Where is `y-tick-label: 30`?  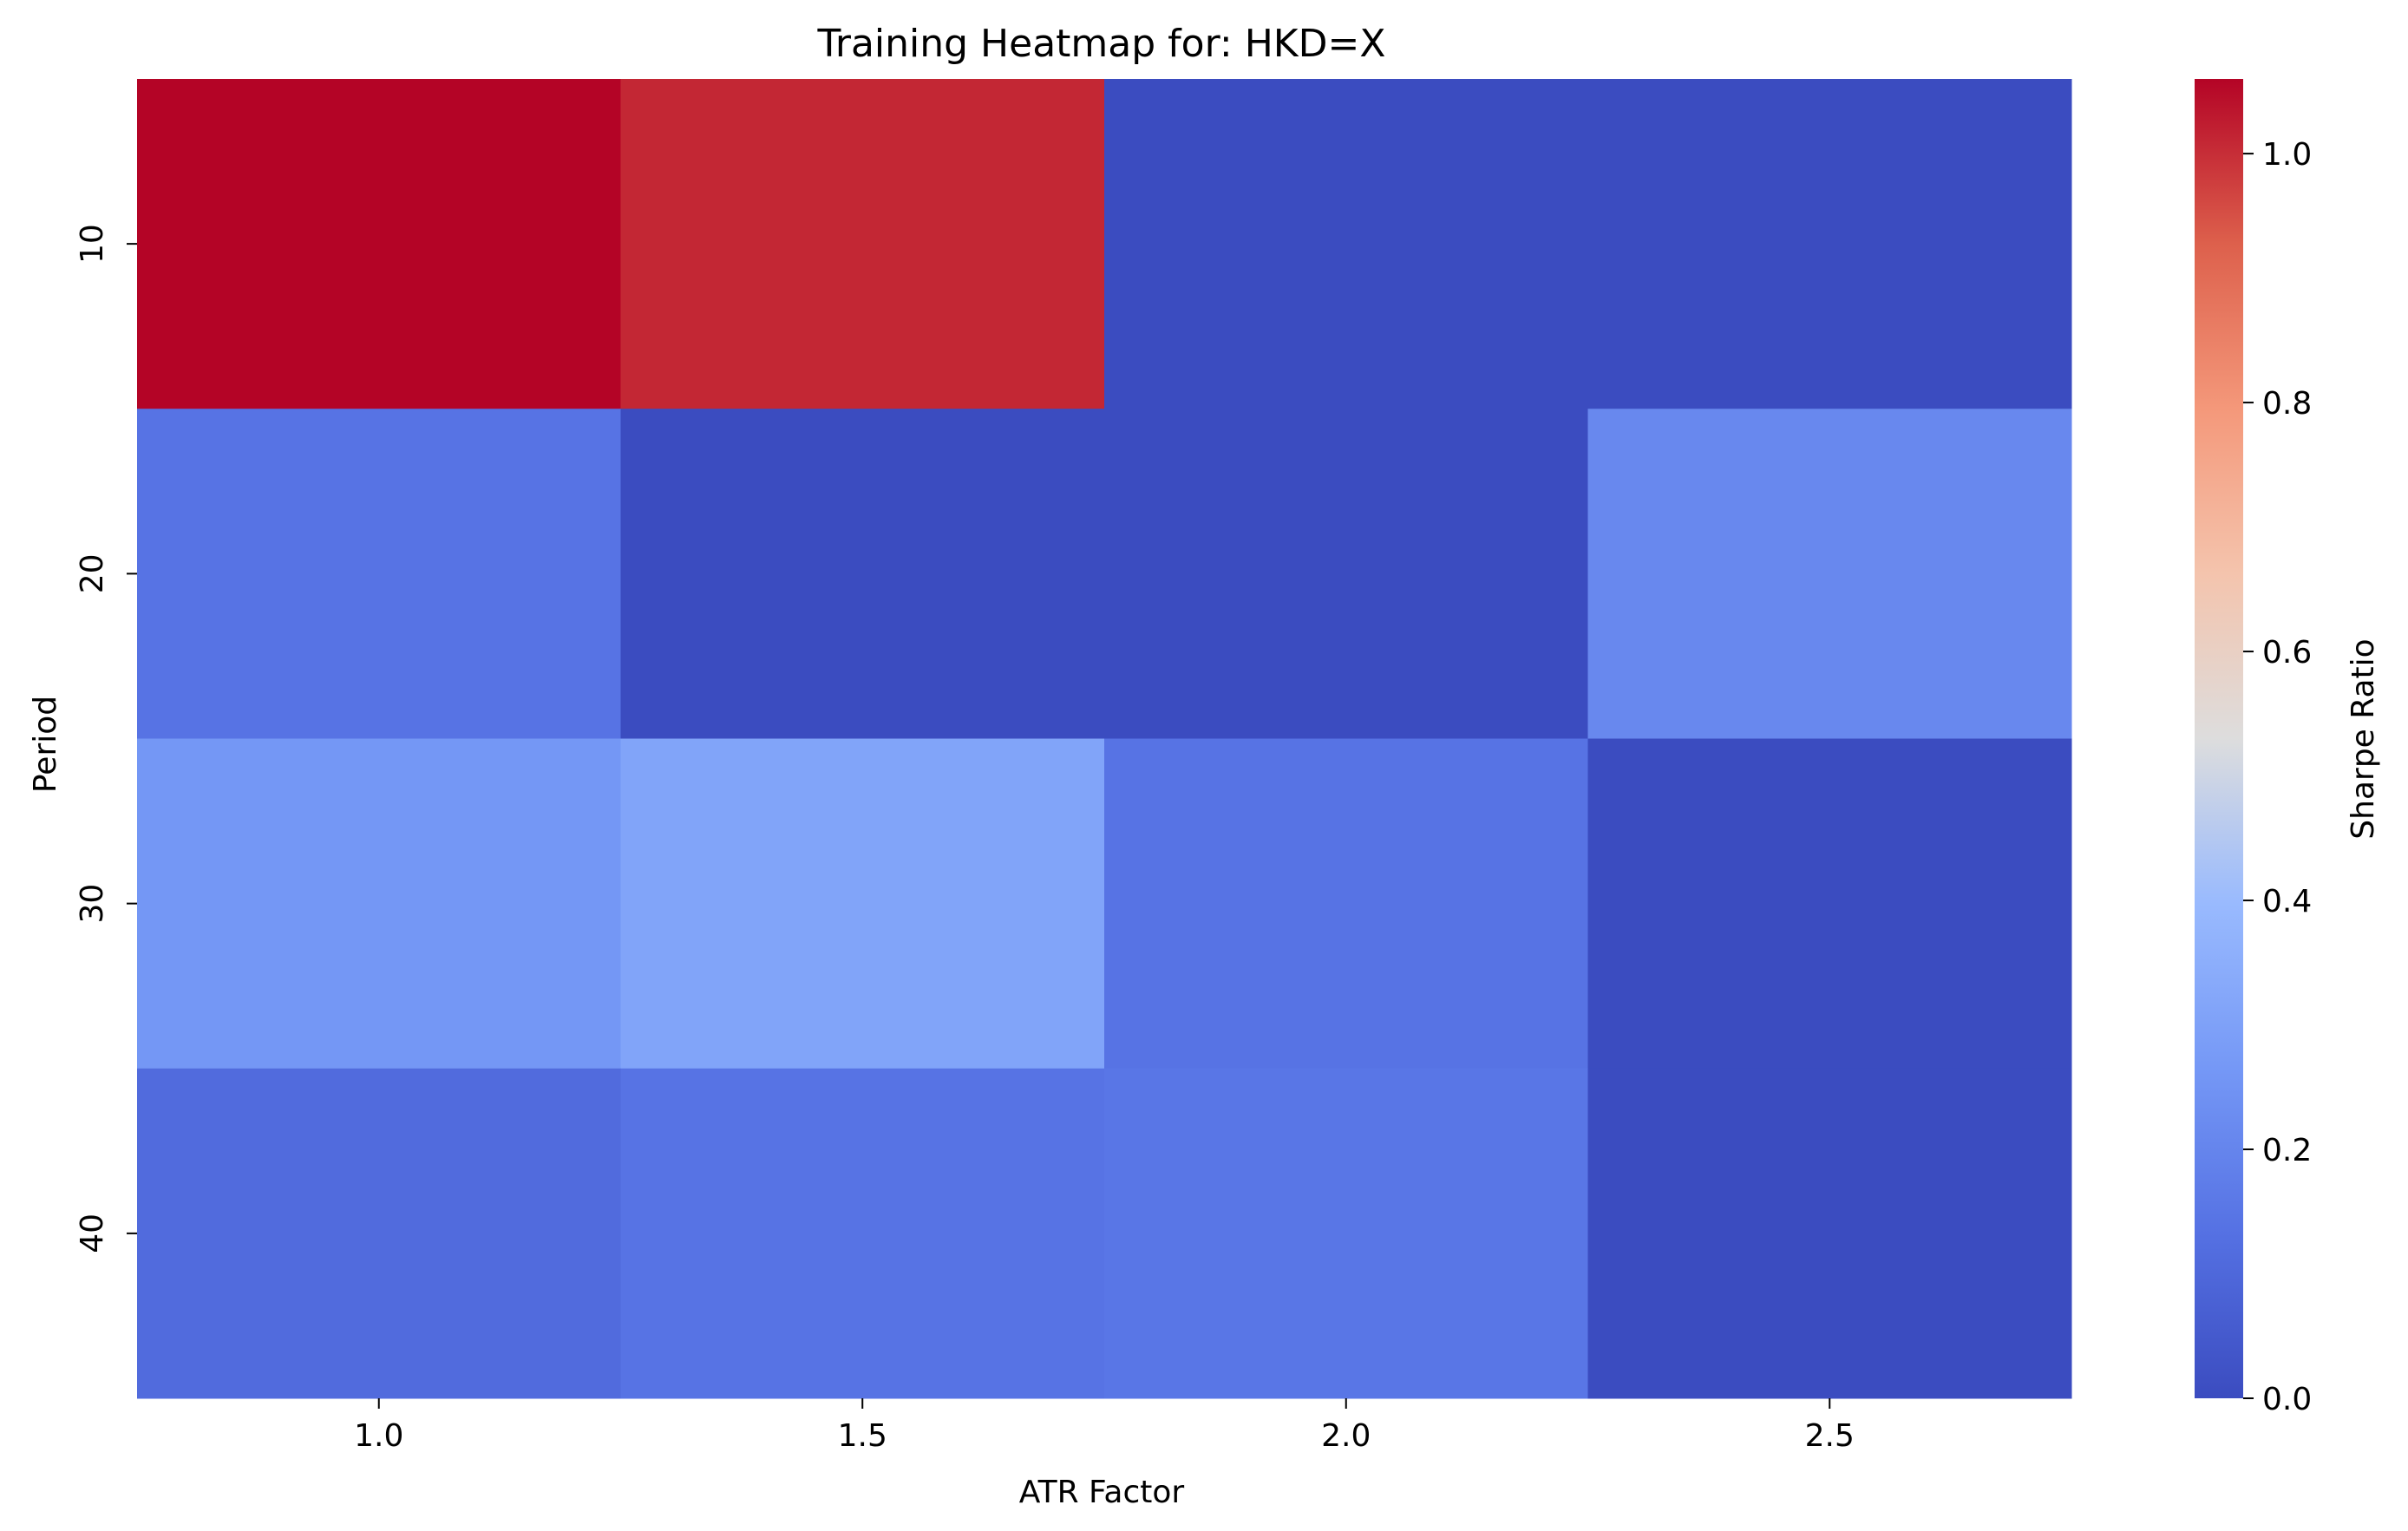
y-tick-label: 30 is located at coordinates (92, 904).